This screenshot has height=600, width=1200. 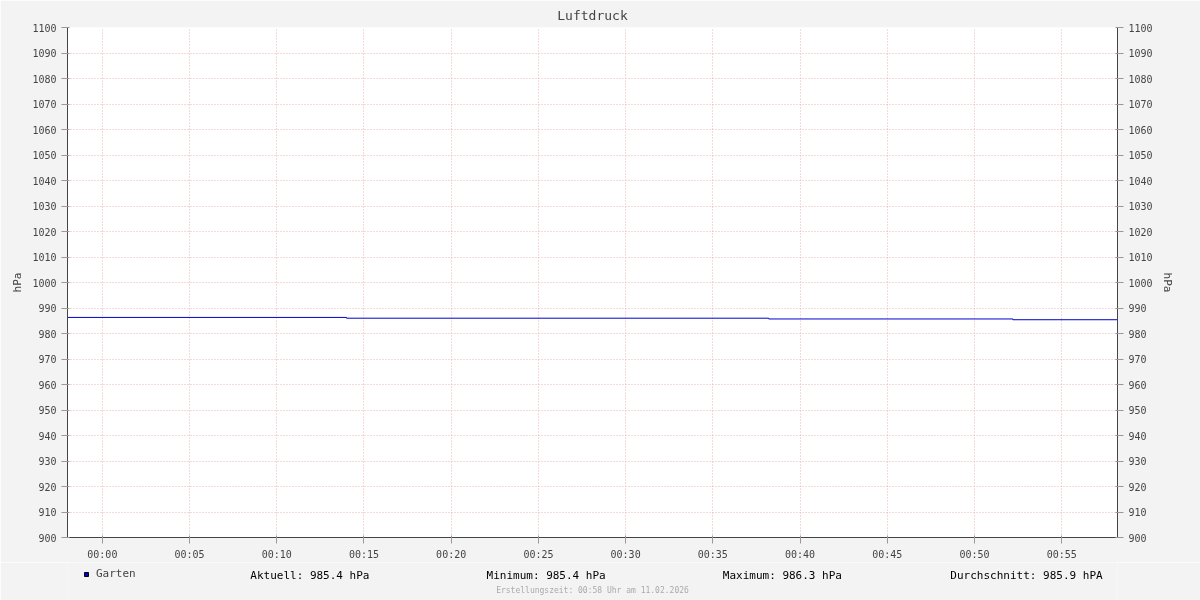 What do you see at coordinates (44, 155) in the screenshot?
I see `y-tick-label: 1050` at bounding box center [44, 155].